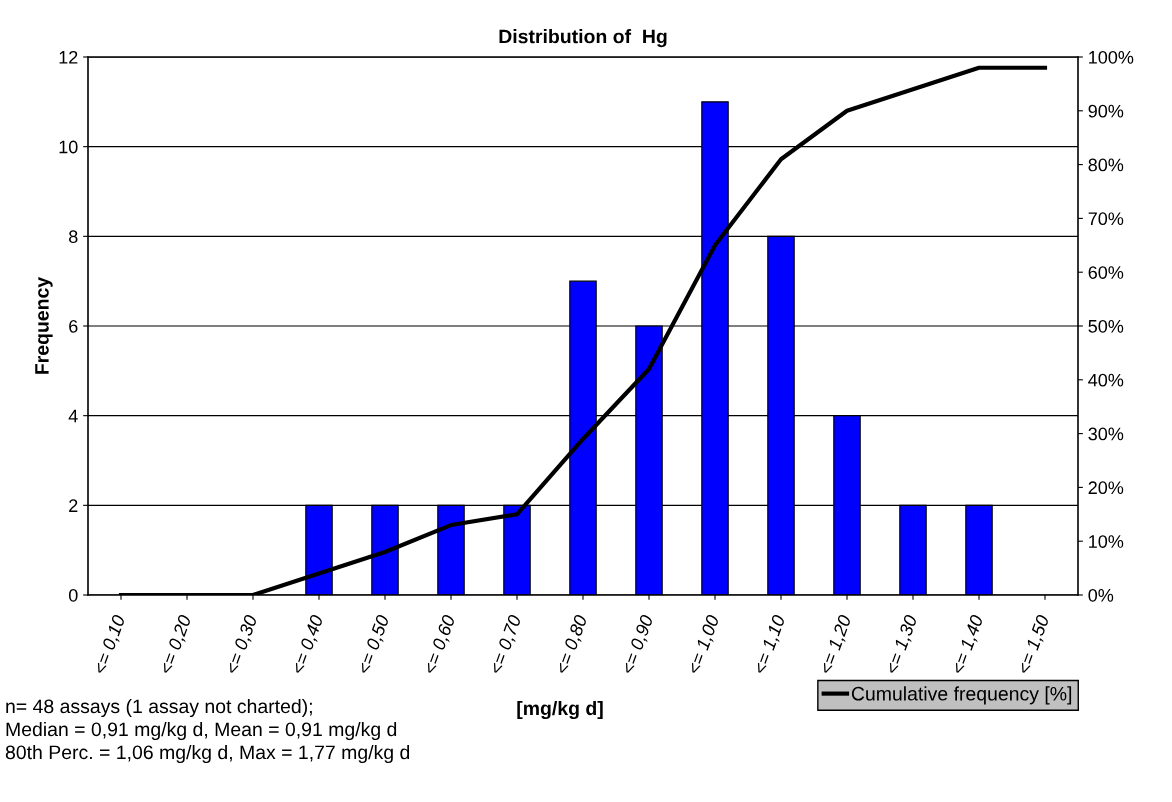 This screenshot has height=802, width=1172. What do you see at coordinates (44, 325) in the screenshot?
I see `y-axis-title: Frequency` at bounding box center [44, 325].